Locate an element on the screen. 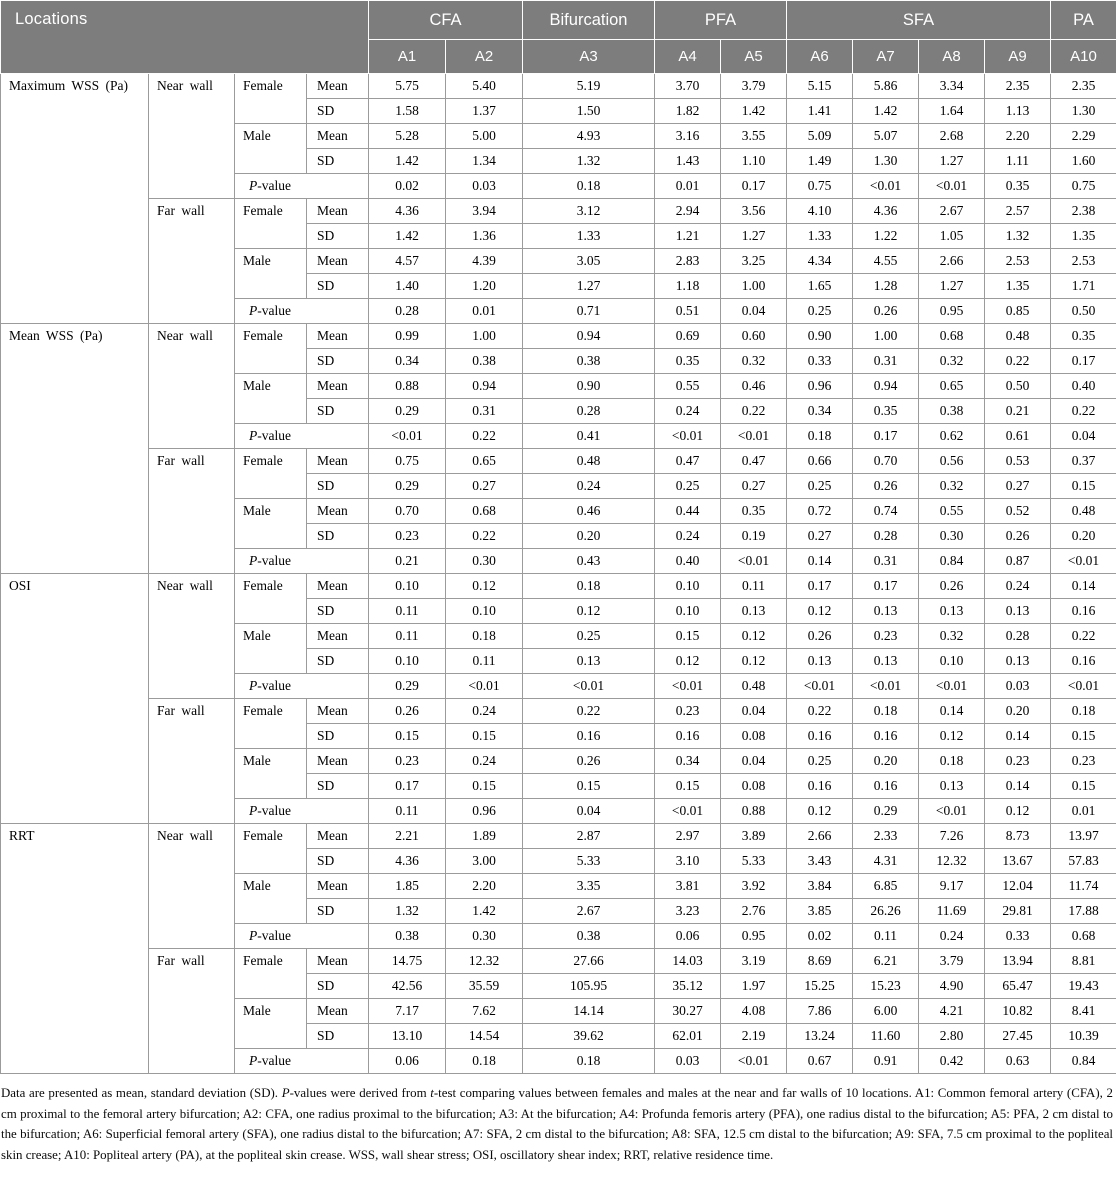  column-header-a9: A9 is located at coordinates (1017, 56).